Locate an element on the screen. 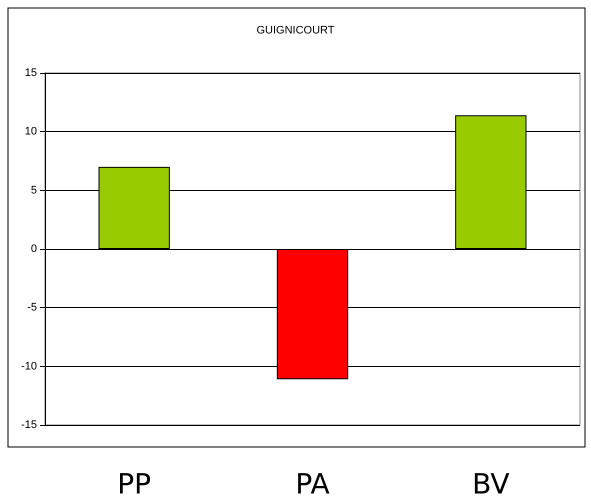  y-tick-label: -5 is located at coordinates (32, 308).